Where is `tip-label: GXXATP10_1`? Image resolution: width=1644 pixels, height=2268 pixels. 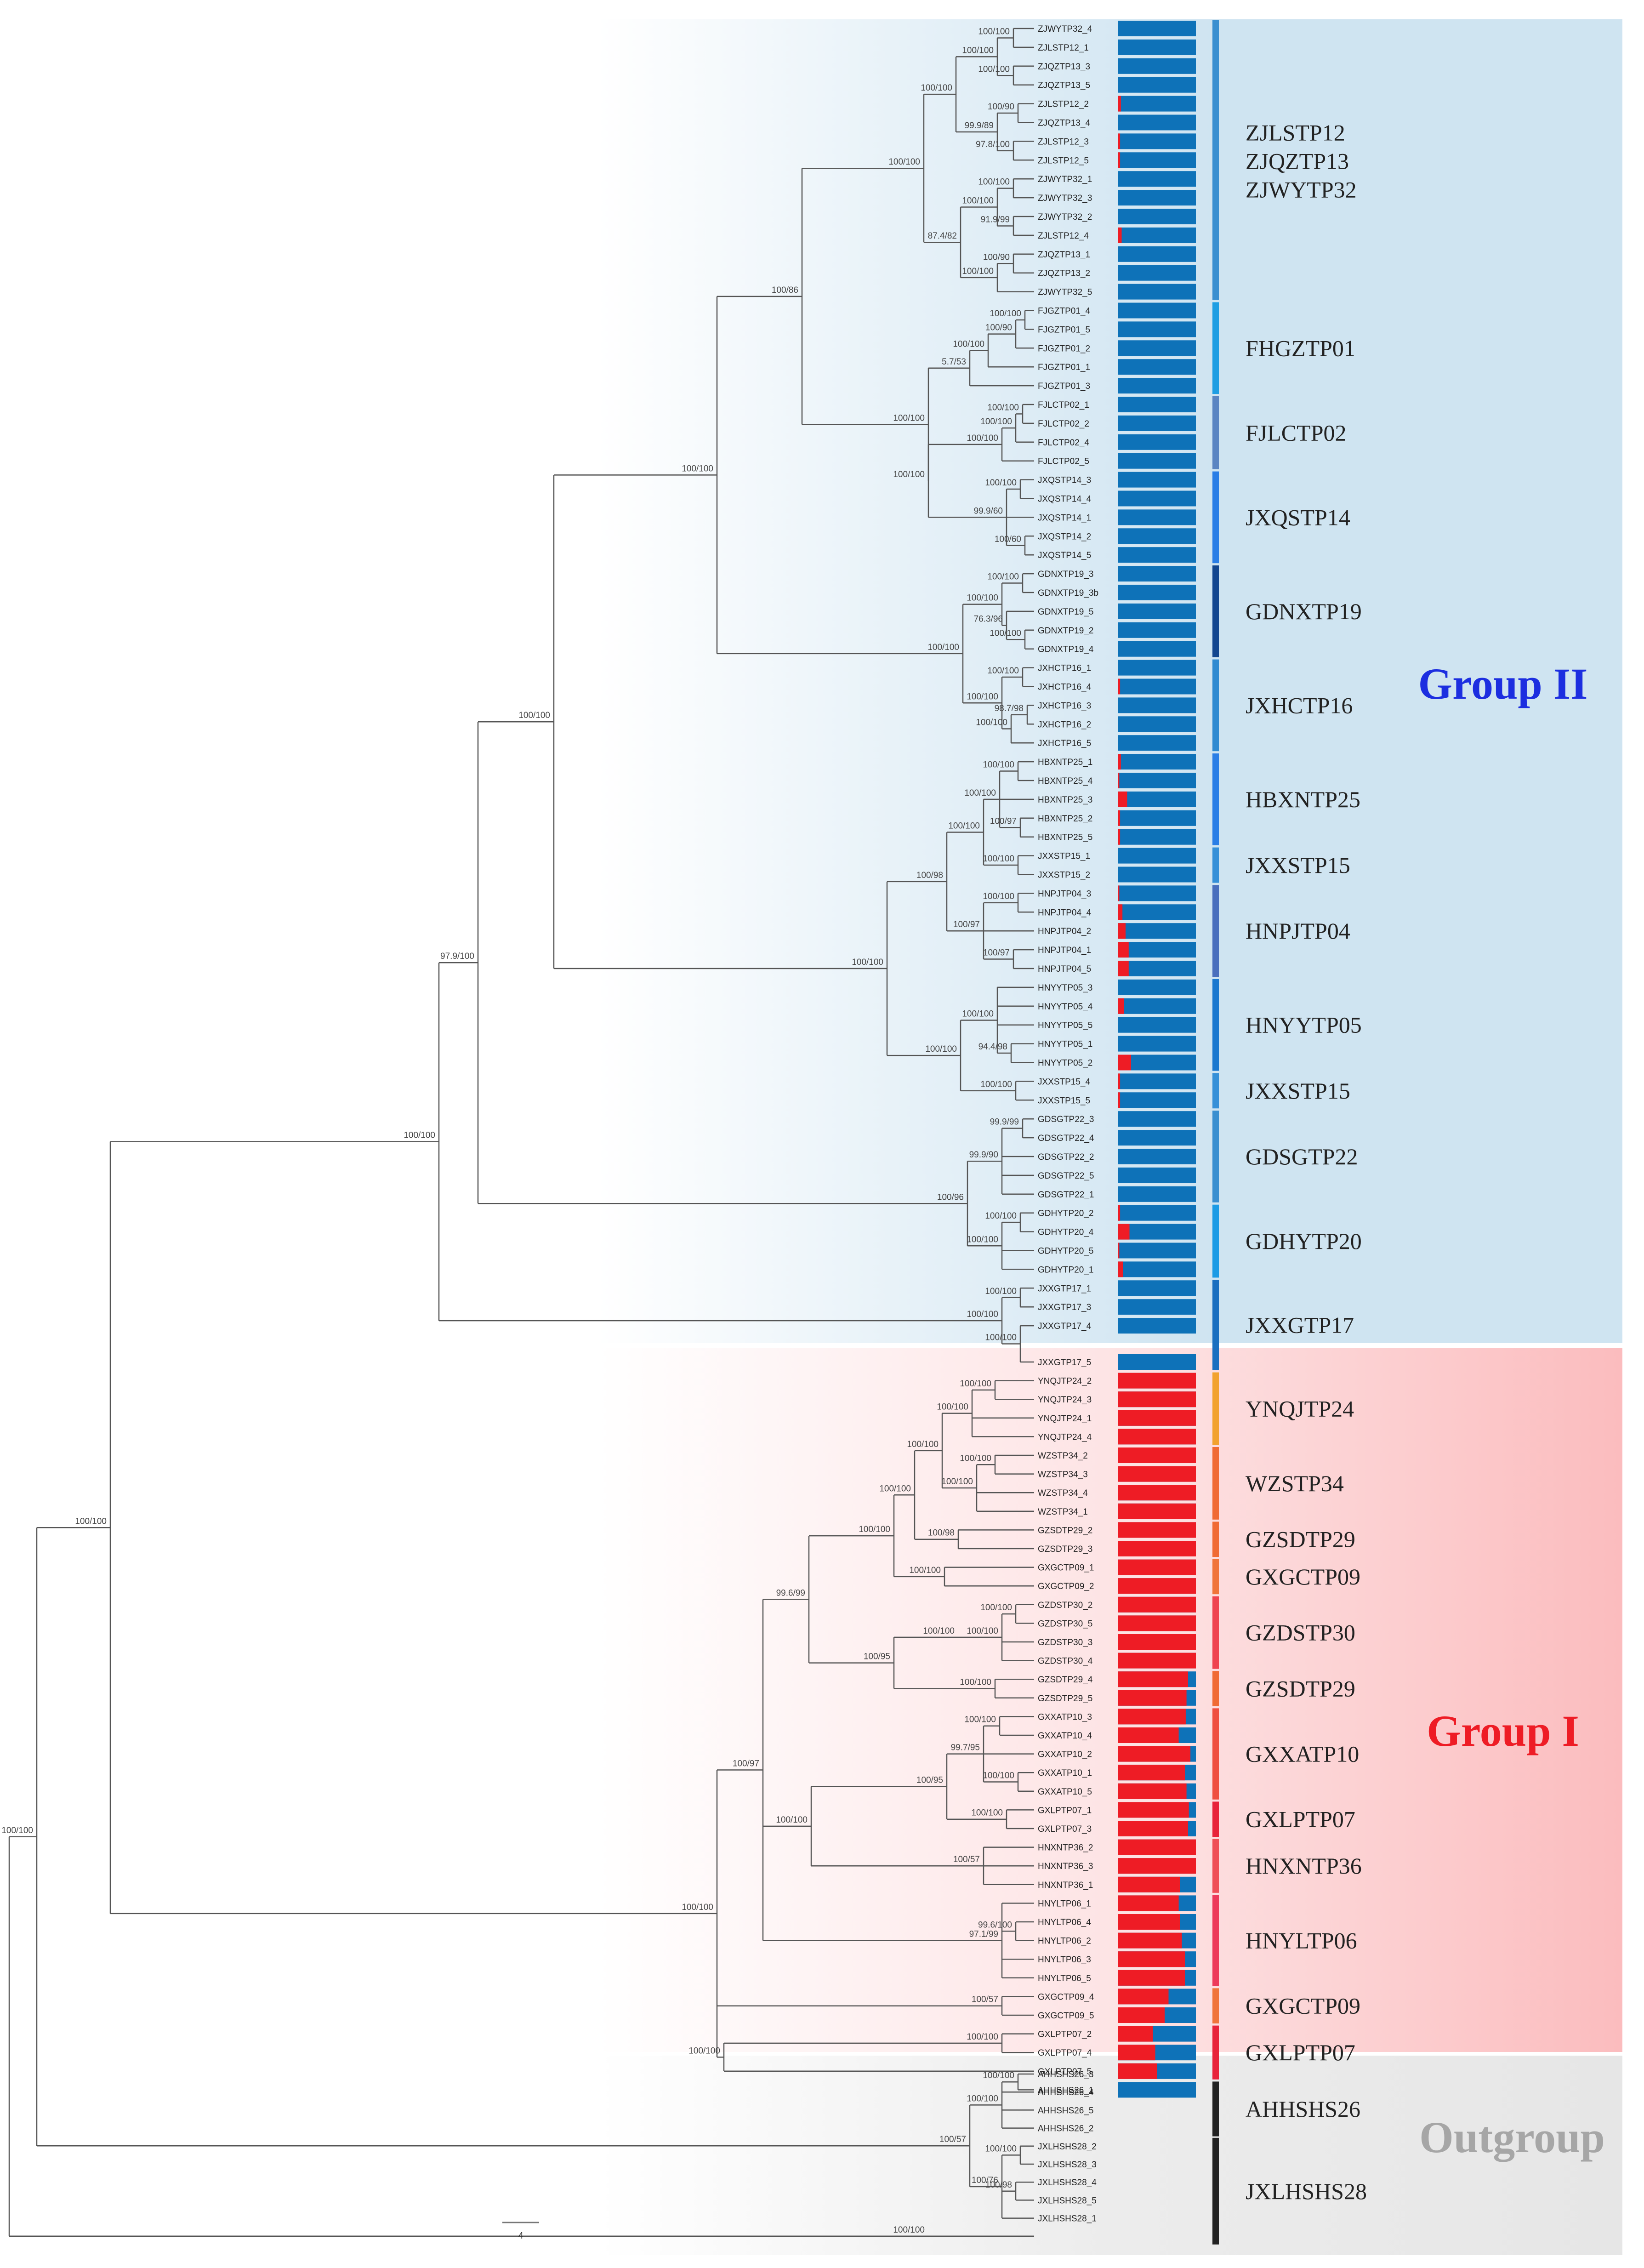
tip-label: GXXATP10_1 is located at coordinates (1065, 1773).